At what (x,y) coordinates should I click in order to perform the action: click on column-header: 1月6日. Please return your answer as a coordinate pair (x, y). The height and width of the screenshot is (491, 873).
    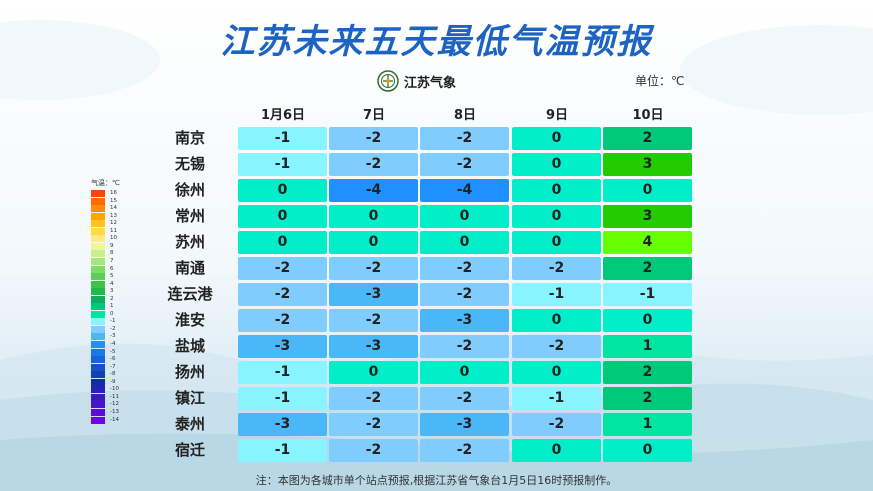
    Looking at the image, I should click on (283, 115).